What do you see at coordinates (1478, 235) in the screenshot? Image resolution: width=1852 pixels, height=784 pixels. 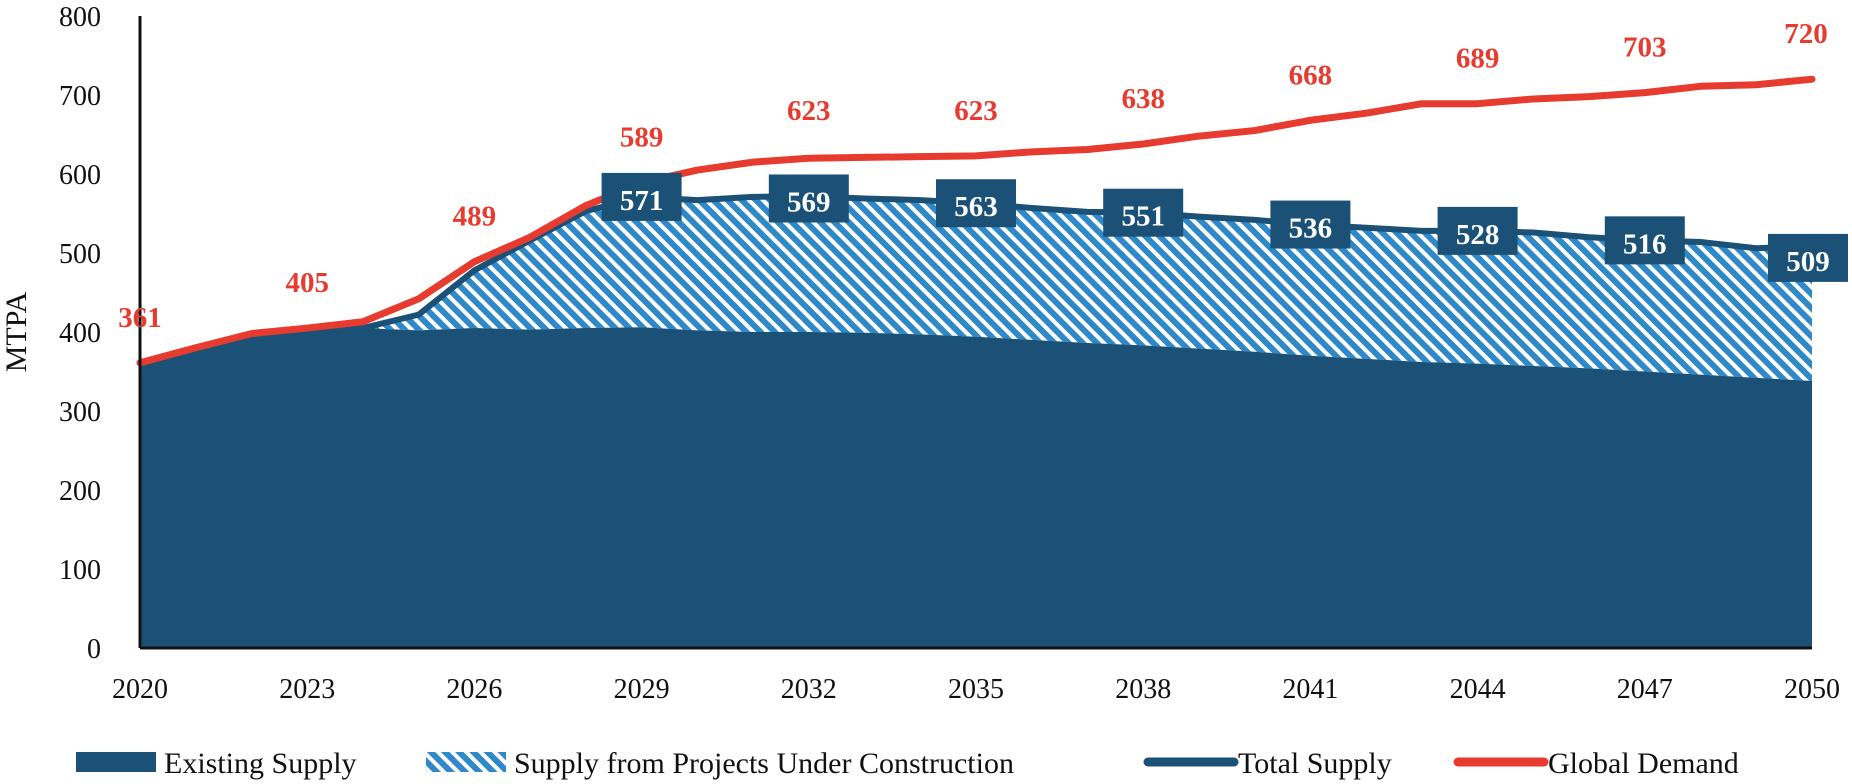 I see `supply-label: 528` at bounding box center [1478, 235].